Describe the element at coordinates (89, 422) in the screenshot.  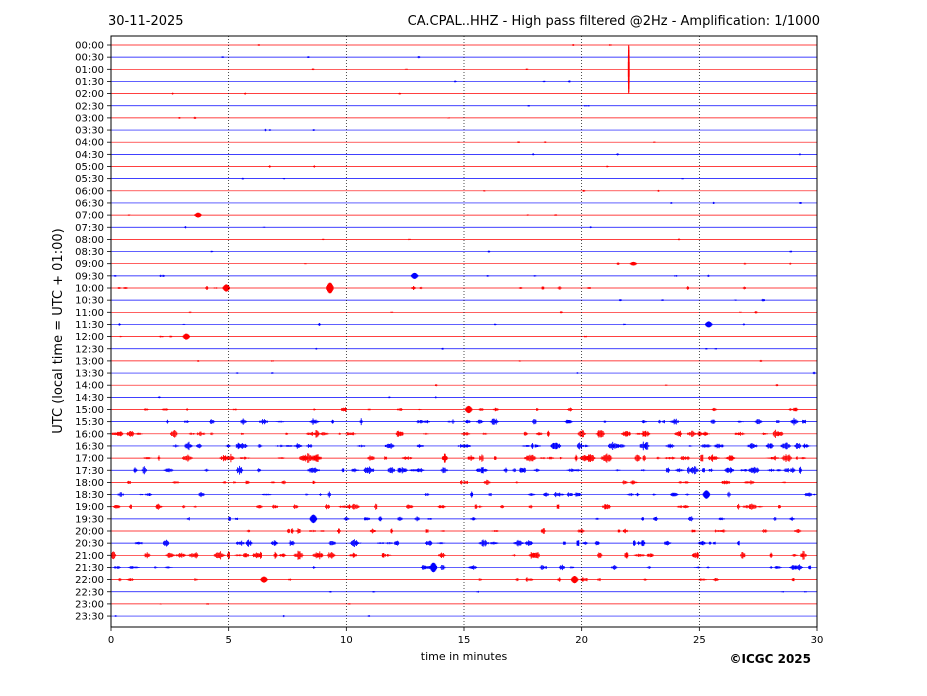
I see `y-tick-label: 15:30` at that location.